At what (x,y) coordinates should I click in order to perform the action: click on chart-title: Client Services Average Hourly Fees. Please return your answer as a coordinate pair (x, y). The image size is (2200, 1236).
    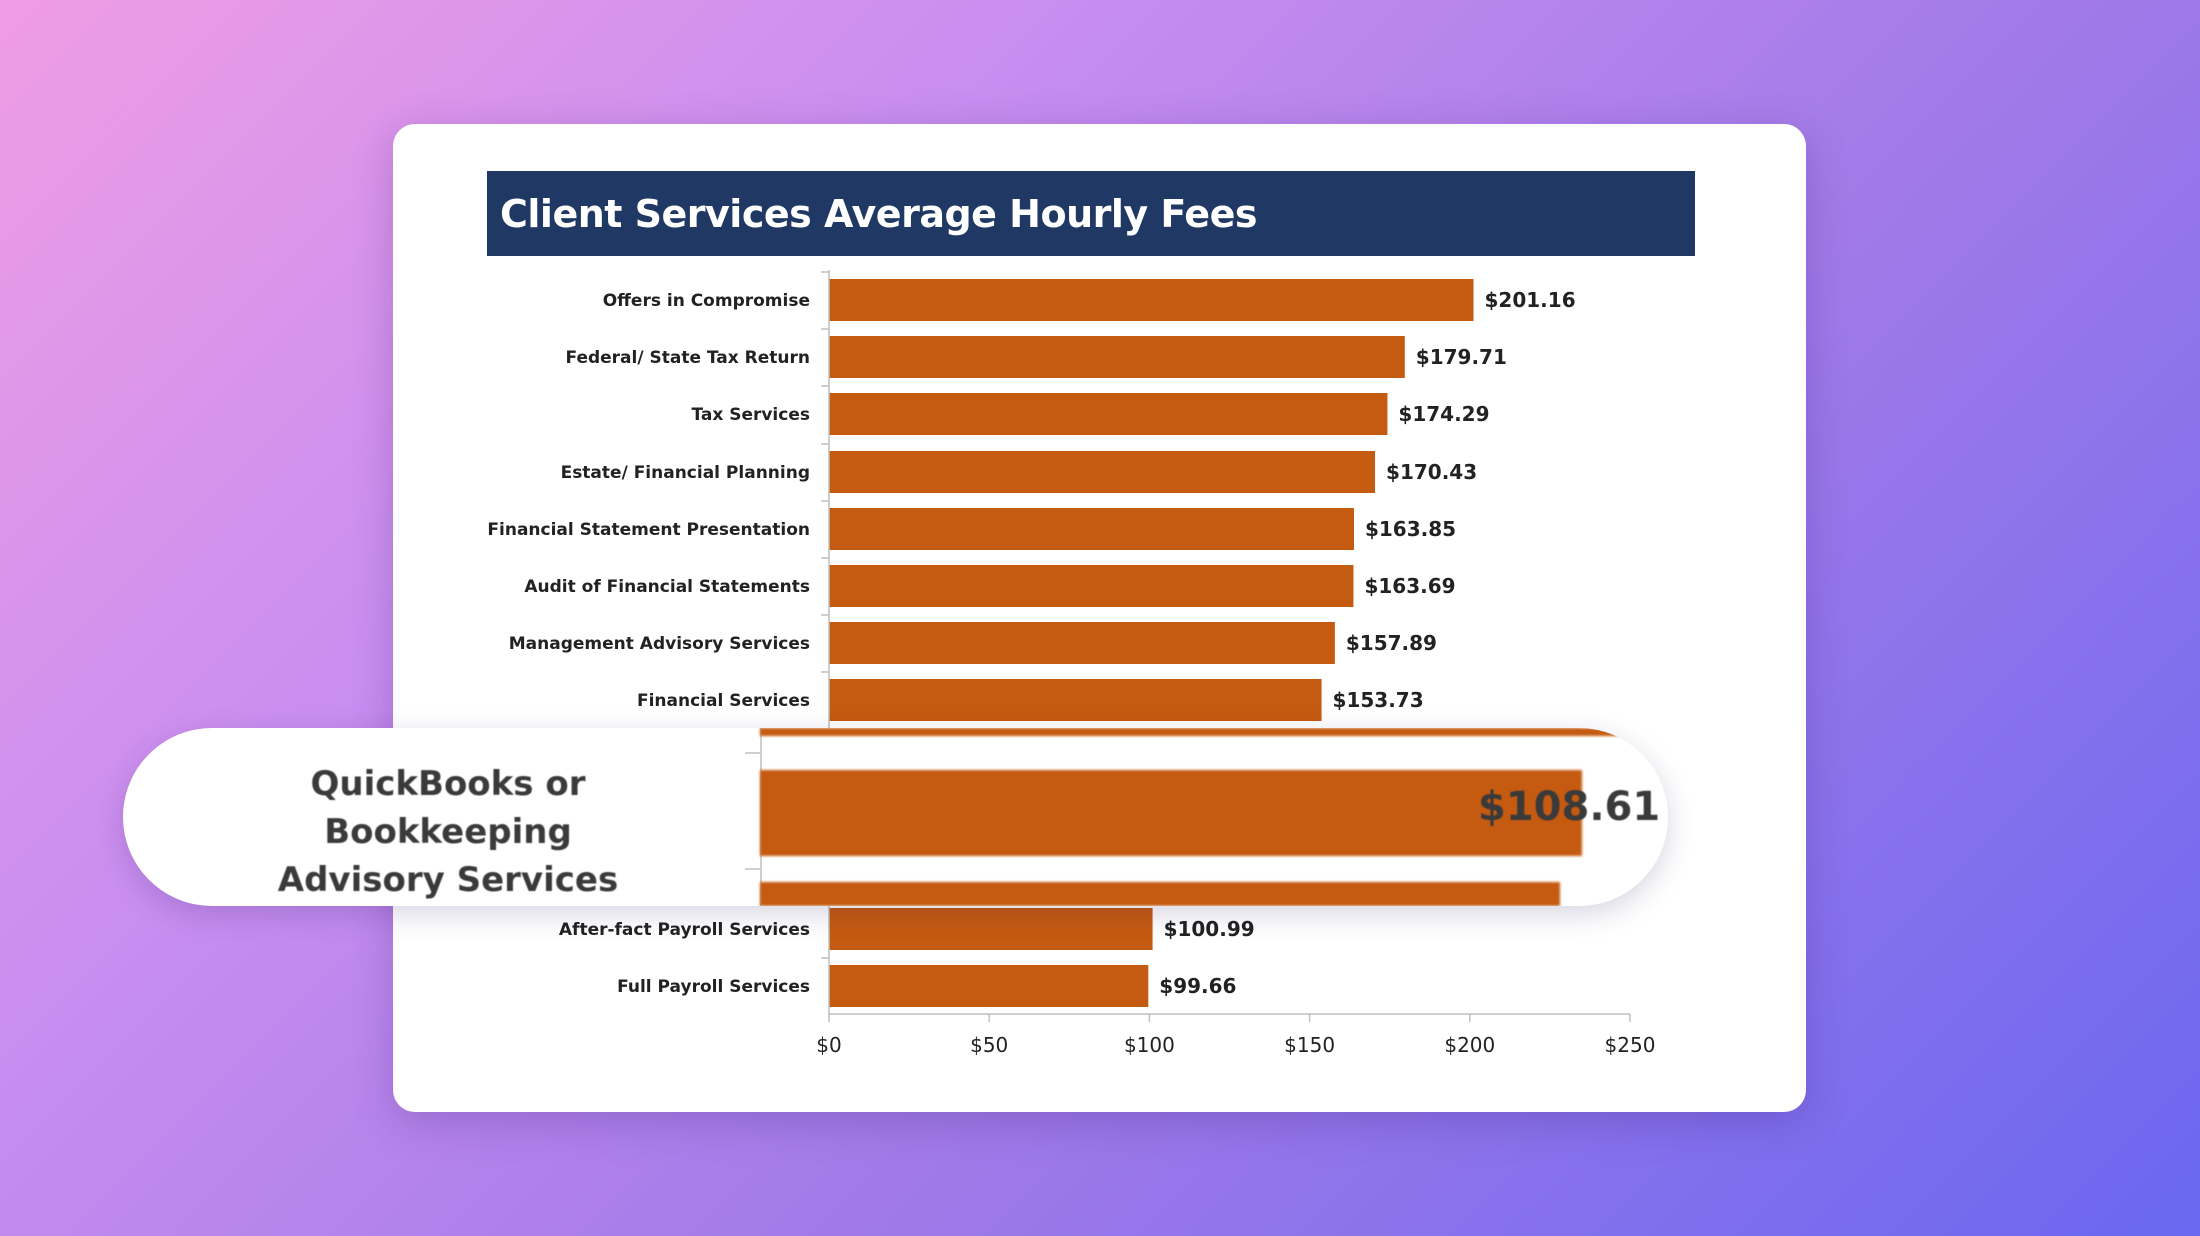
    Looking at the image, I should click on (1091, 213).